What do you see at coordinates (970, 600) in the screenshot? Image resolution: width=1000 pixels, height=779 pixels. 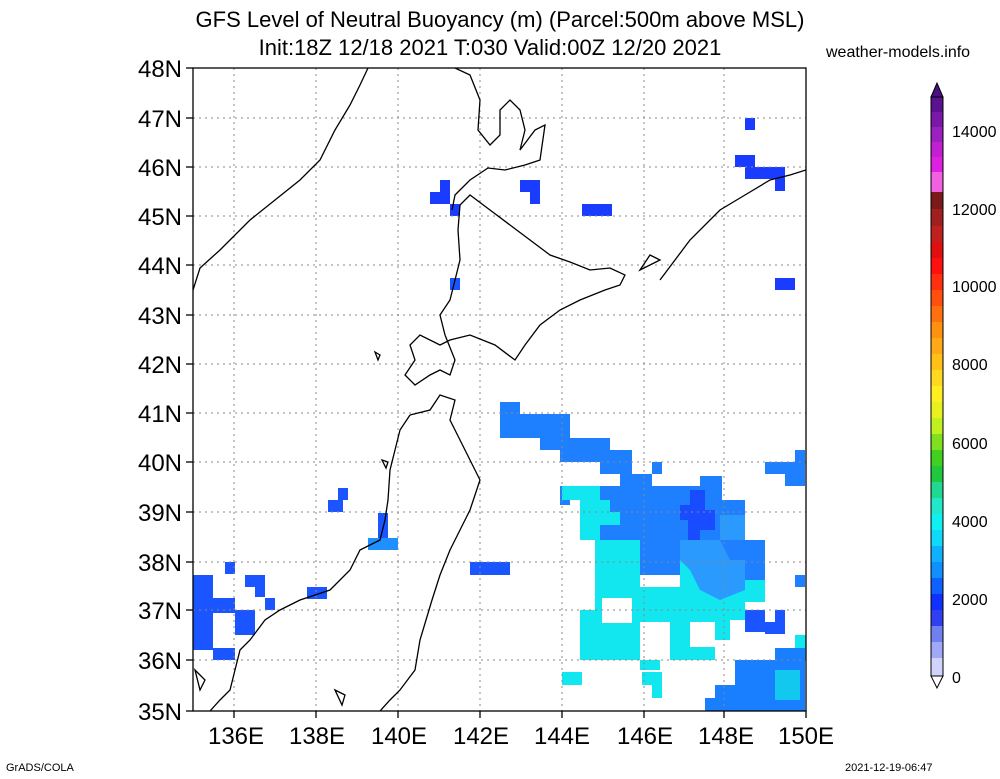 I see `colorbar-label: 2000` at bounding box center [970, 600].